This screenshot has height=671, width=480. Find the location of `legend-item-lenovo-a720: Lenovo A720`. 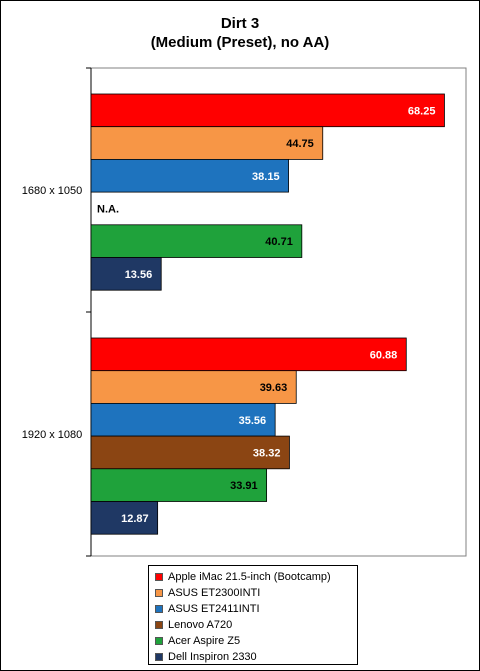

legend-item-lenovo-a720: Lenovo A720 is located at coordinates (256, 625).